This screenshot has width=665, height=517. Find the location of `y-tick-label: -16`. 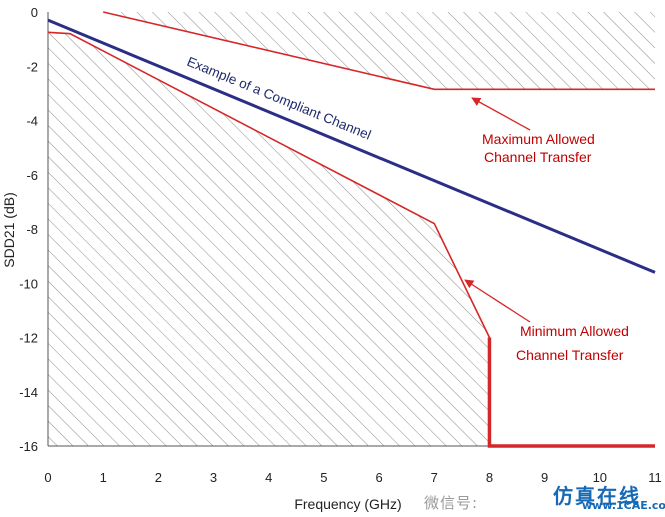

y-tick-label: -16 is located at coordinates (28, 446).